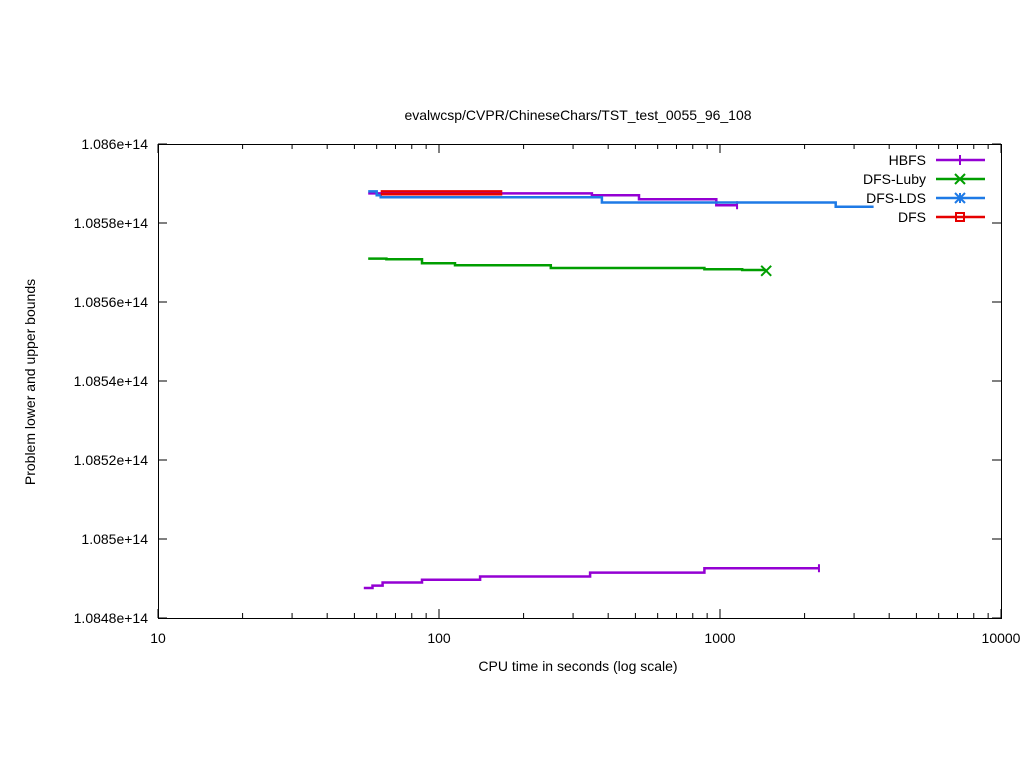 The height and width of the screenshot is (768, 1024). Describe the element at coordinates (114, 144) in the screenshot. I see `y-tick-label: 1.086e+14` at that location.